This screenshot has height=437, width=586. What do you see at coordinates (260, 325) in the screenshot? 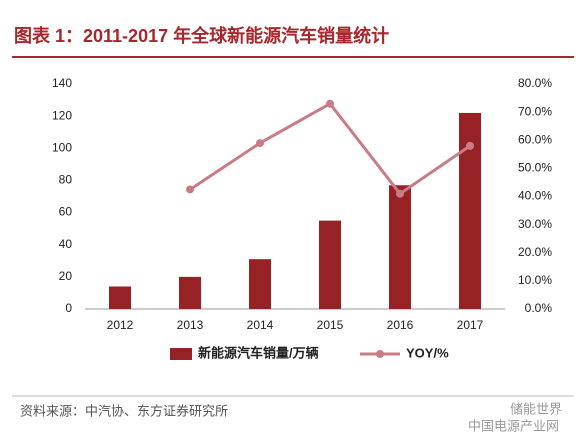
I see `x-tick-label: 2014` at bounding box center [260, 325].